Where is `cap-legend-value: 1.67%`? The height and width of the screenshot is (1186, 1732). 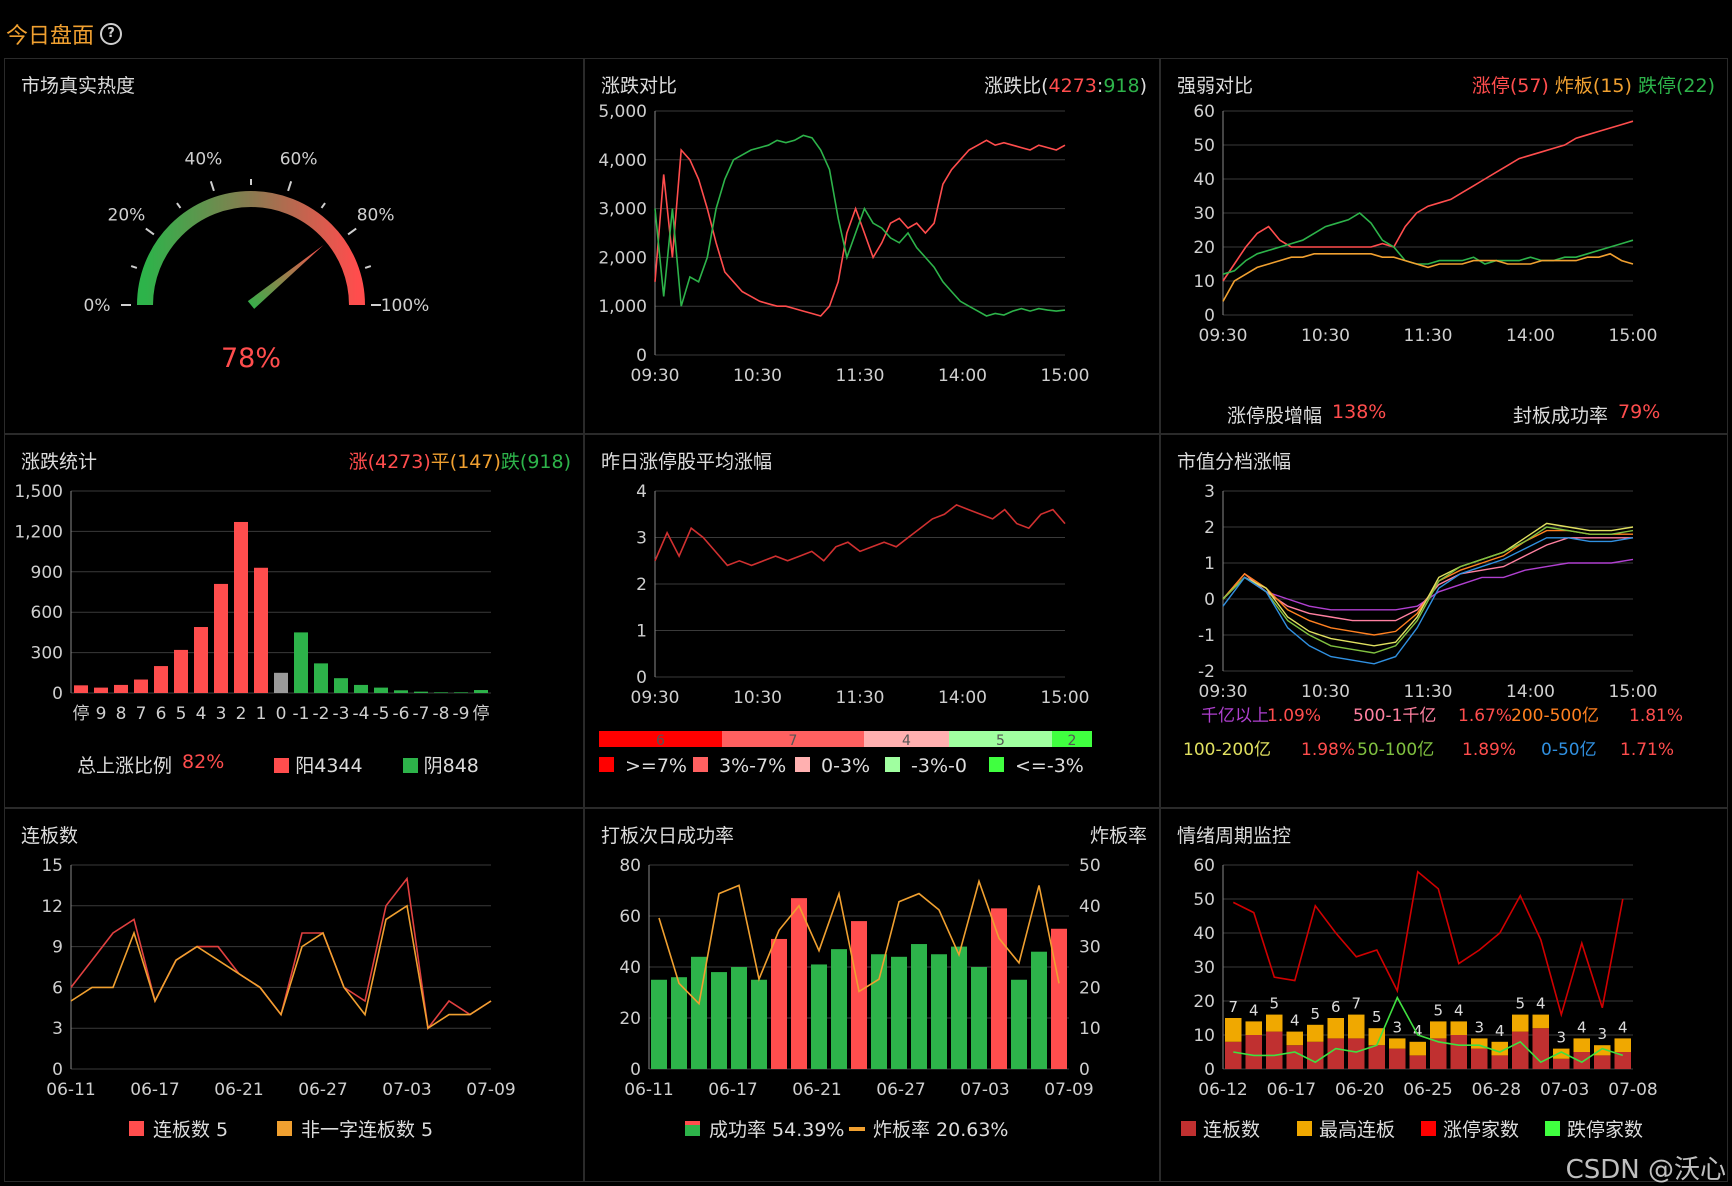 cap-legend-value: 1.67% is located at coordinates (1485, 716).